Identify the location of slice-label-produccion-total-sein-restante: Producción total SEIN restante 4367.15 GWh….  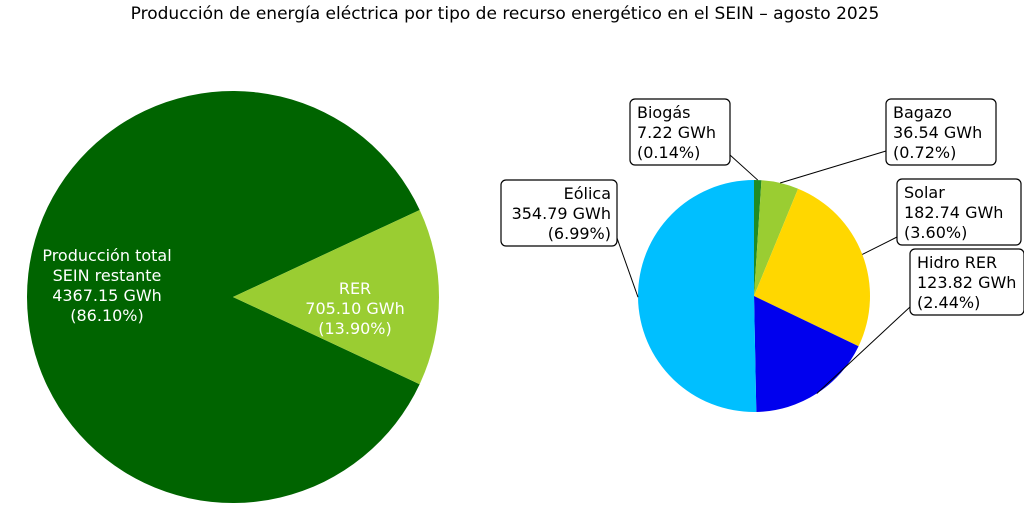
(106, 285).